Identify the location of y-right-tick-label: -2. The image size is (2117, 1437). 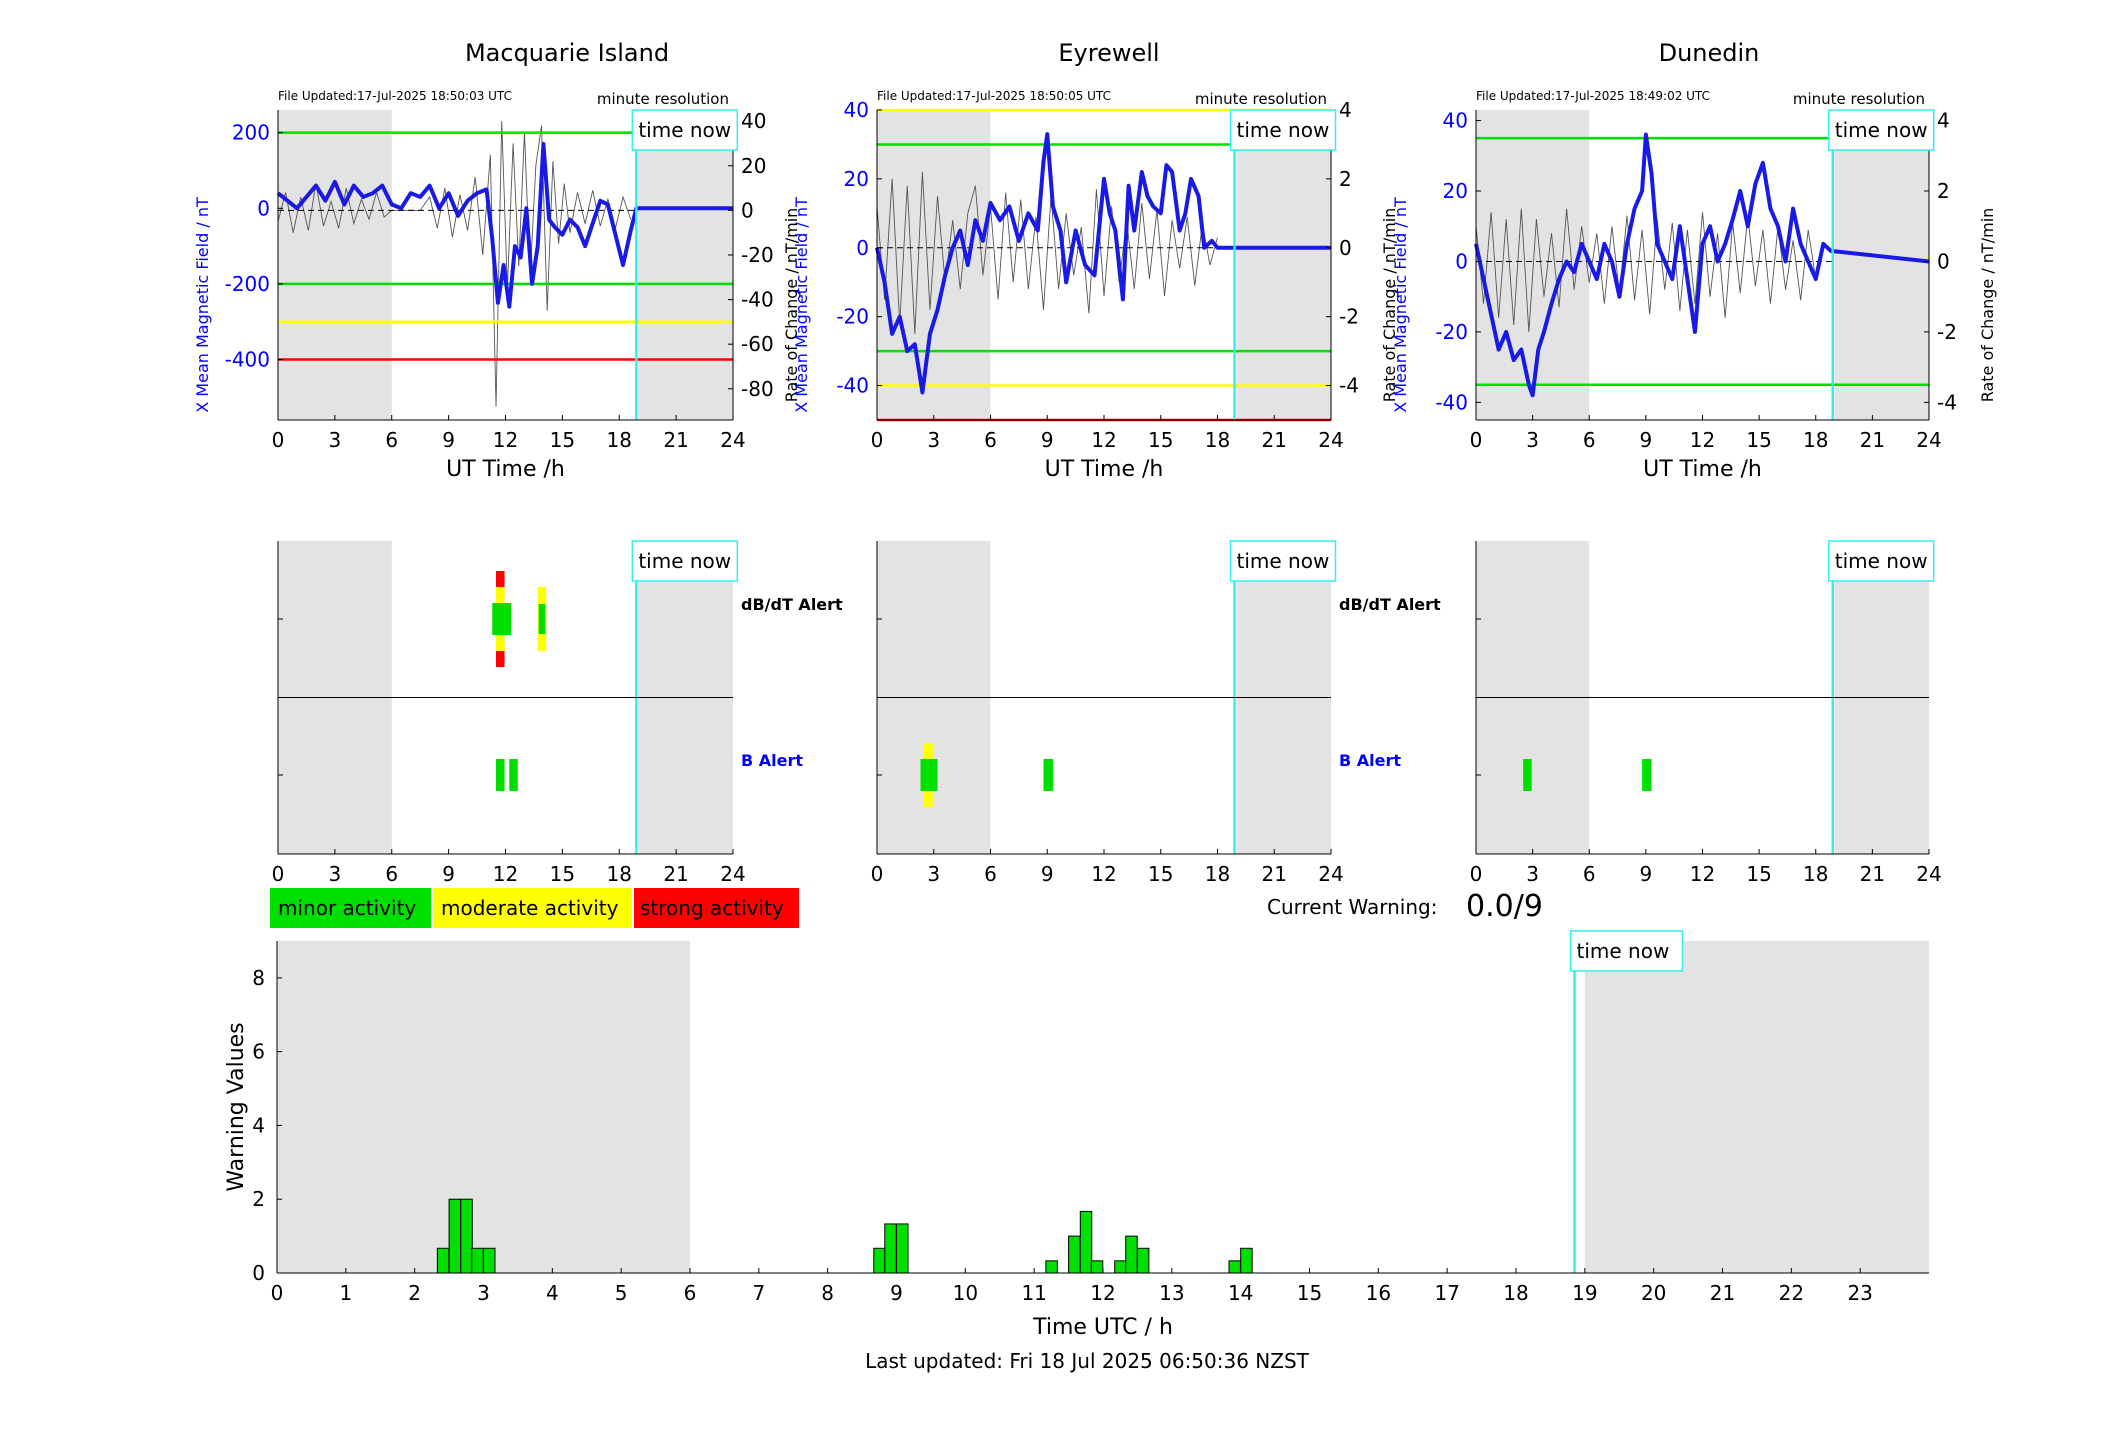
(1349, 317).